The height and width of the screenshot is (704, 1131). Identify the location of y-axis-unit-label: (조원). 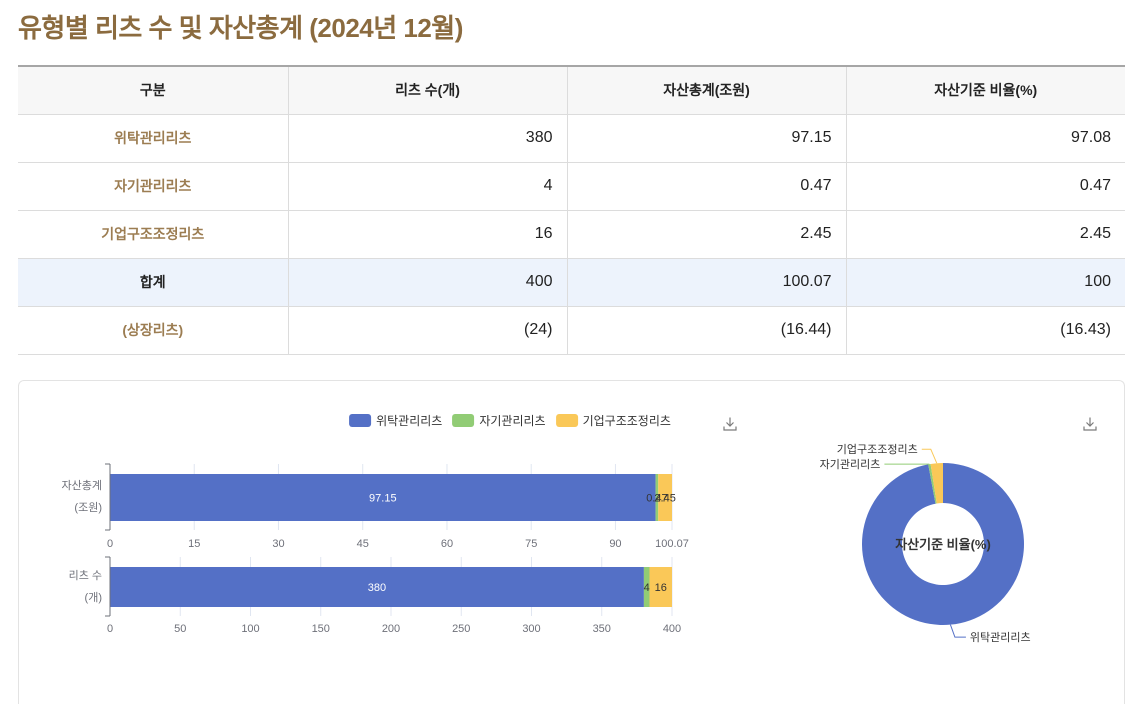
(88, 507).